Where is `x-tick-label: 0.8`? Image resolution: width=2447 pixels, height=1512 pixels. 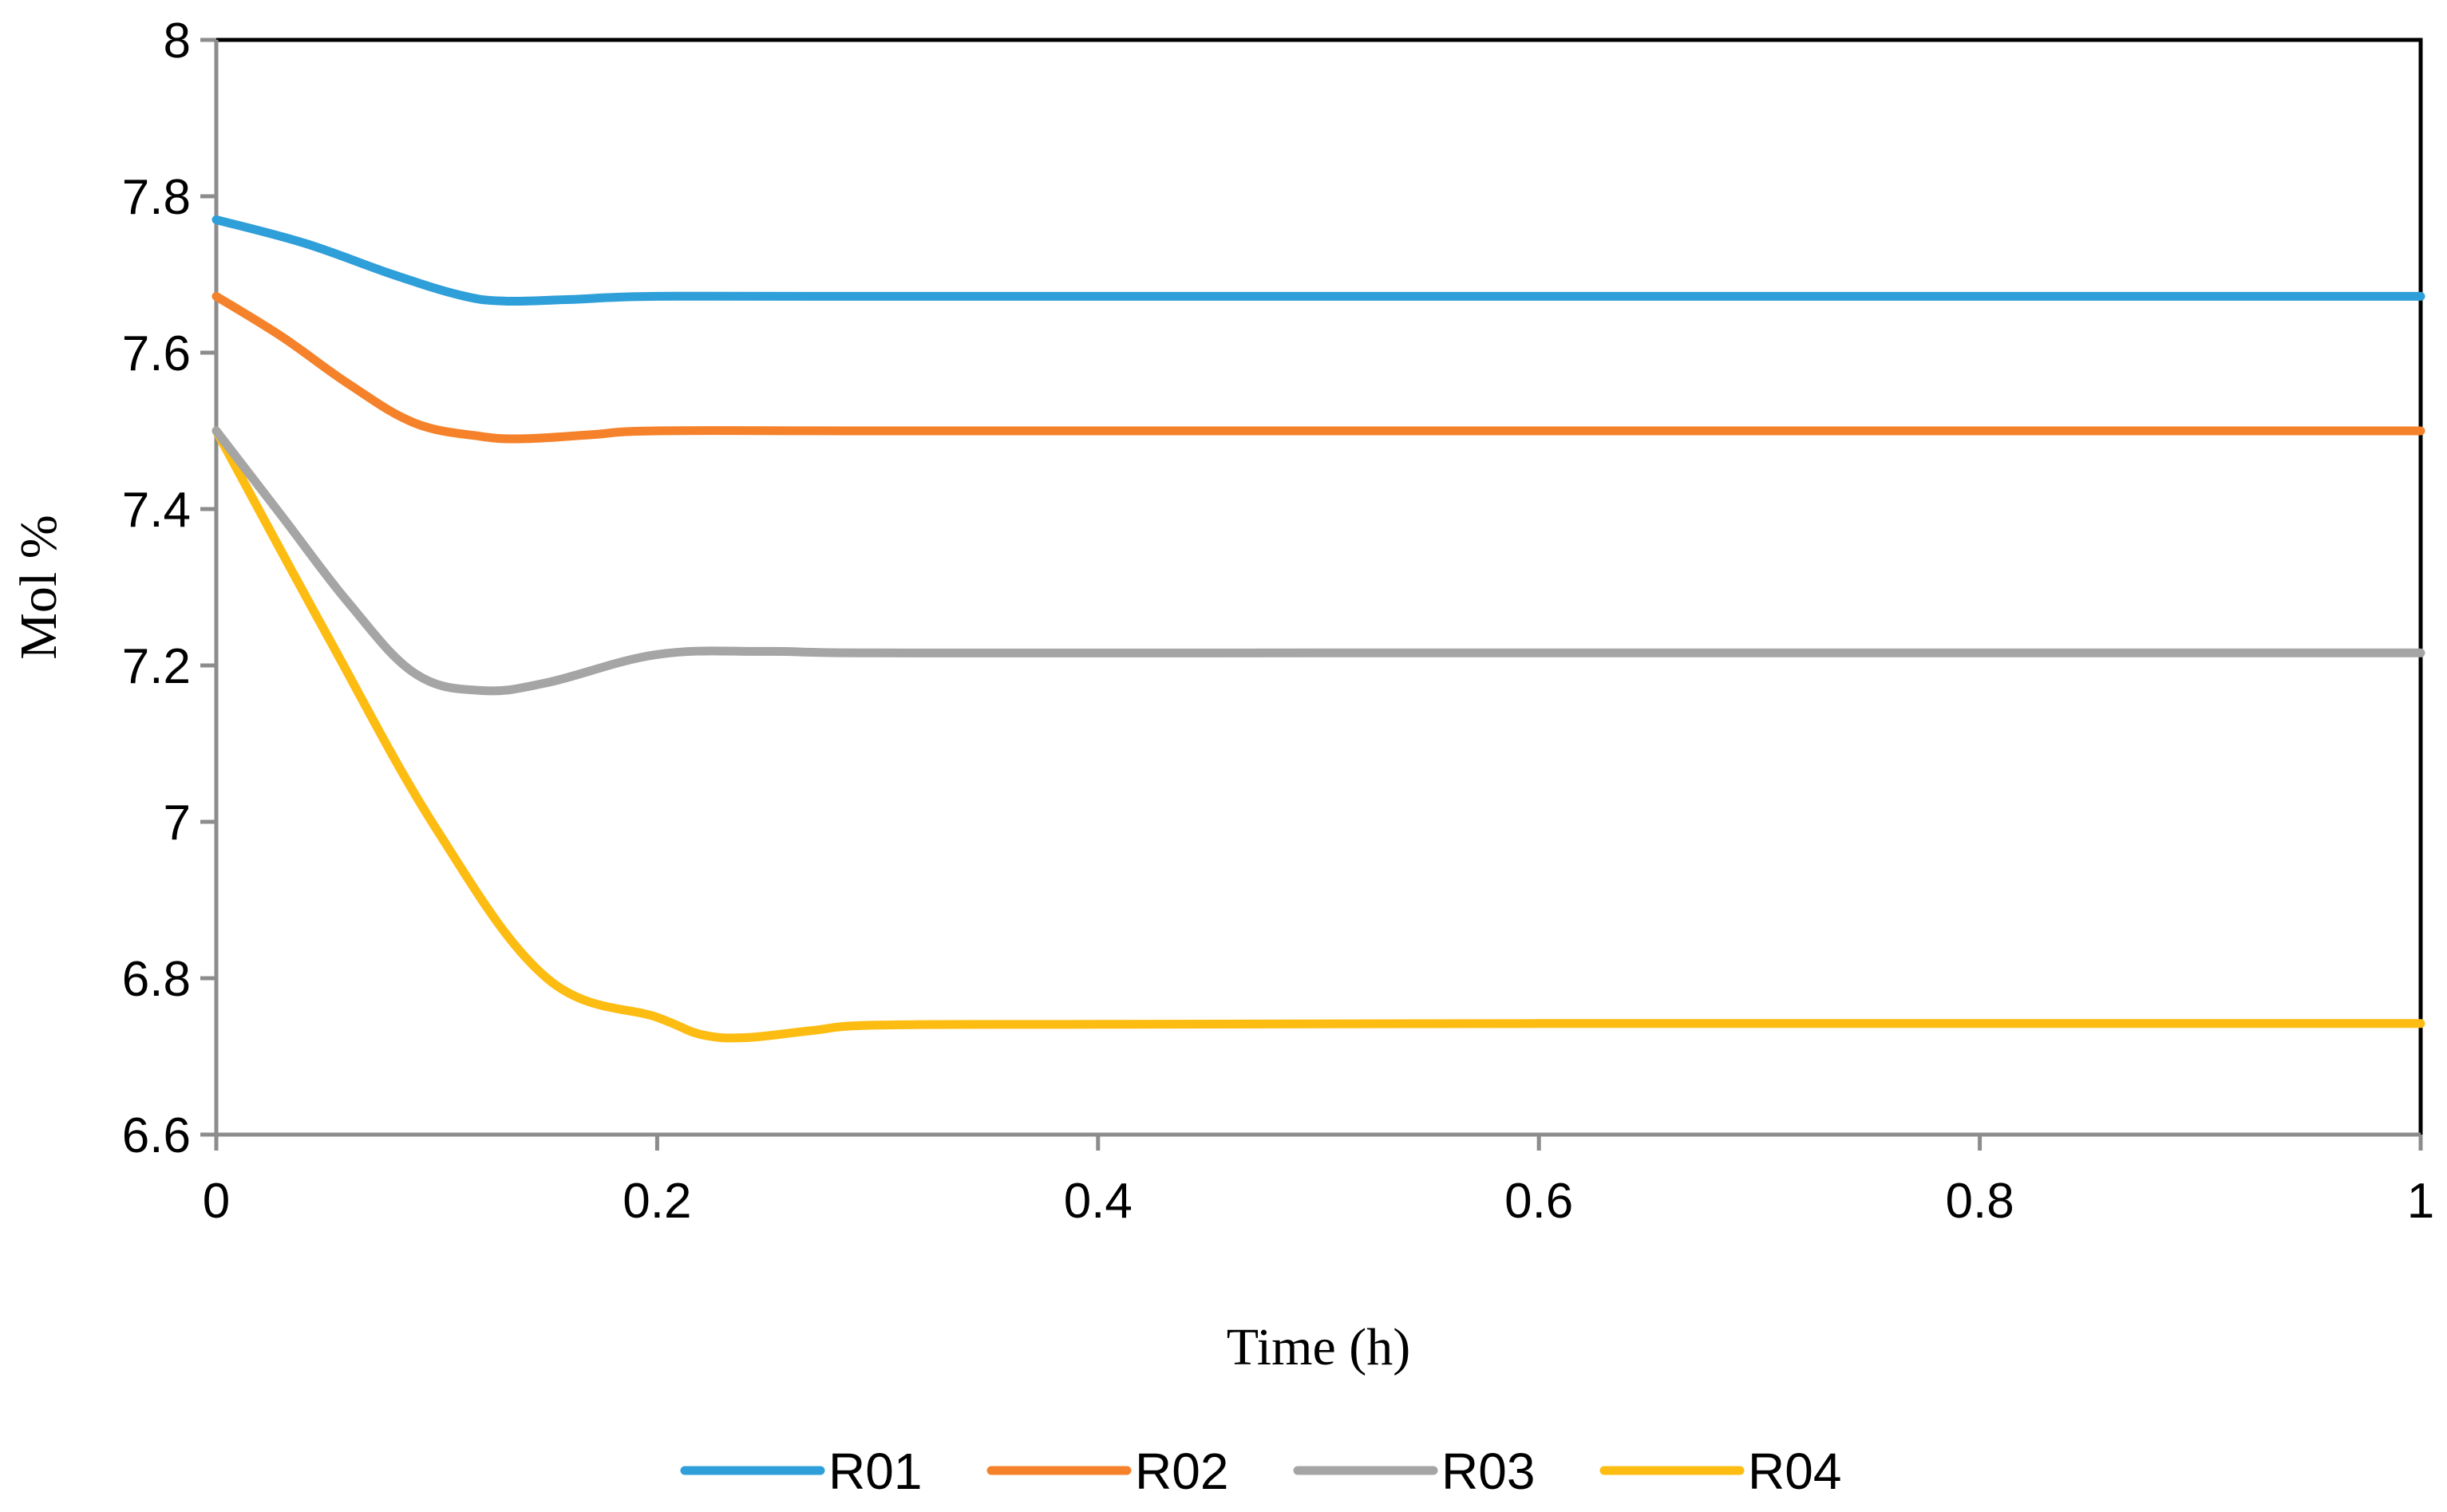
x-tick-label: 0.8 is located at coordinates (1980, 1202).